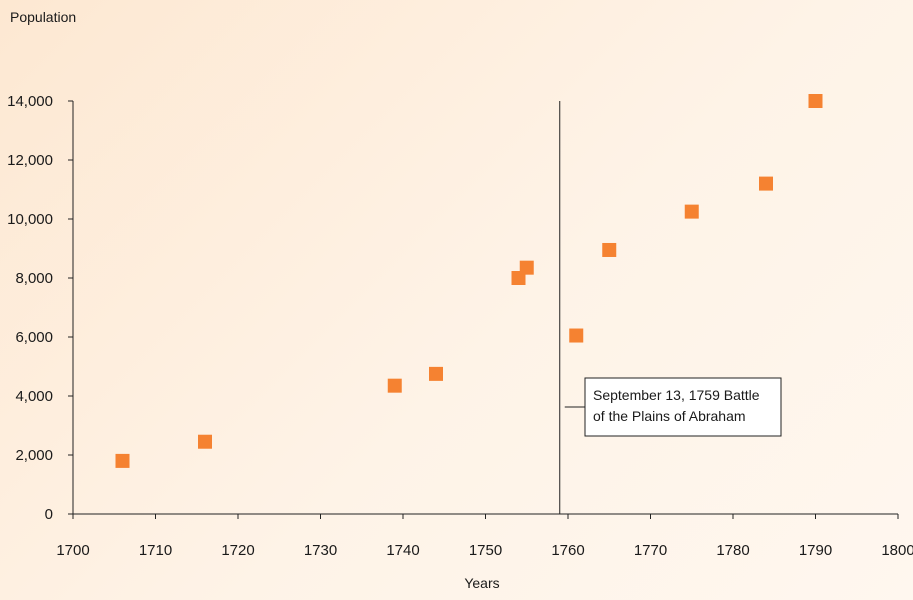  I want to click on y-tick-label: 0, so click(49, 514).